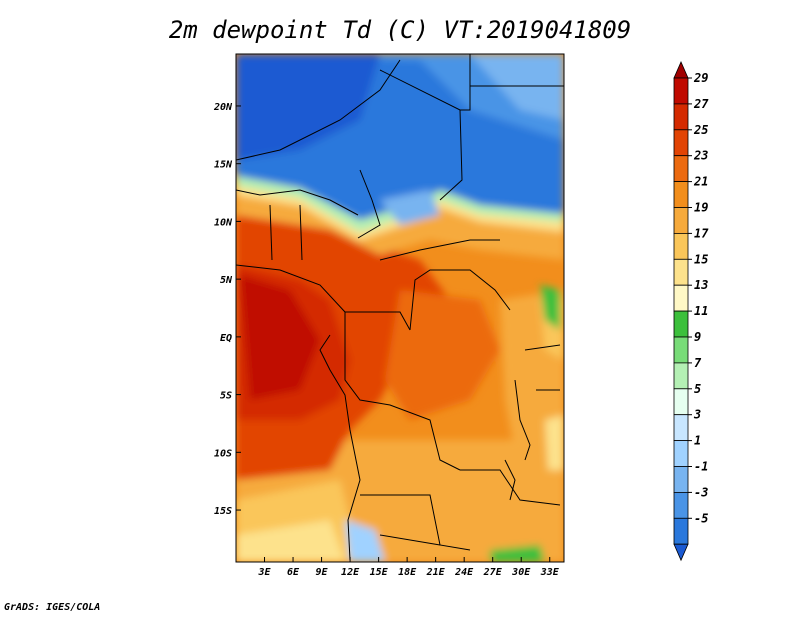 Image resolution: width=800 pixels, height=618 pixels. Describe the element at coordinates (701, 492) in the screenshot. I see `colorbar-label: -3` at that location.